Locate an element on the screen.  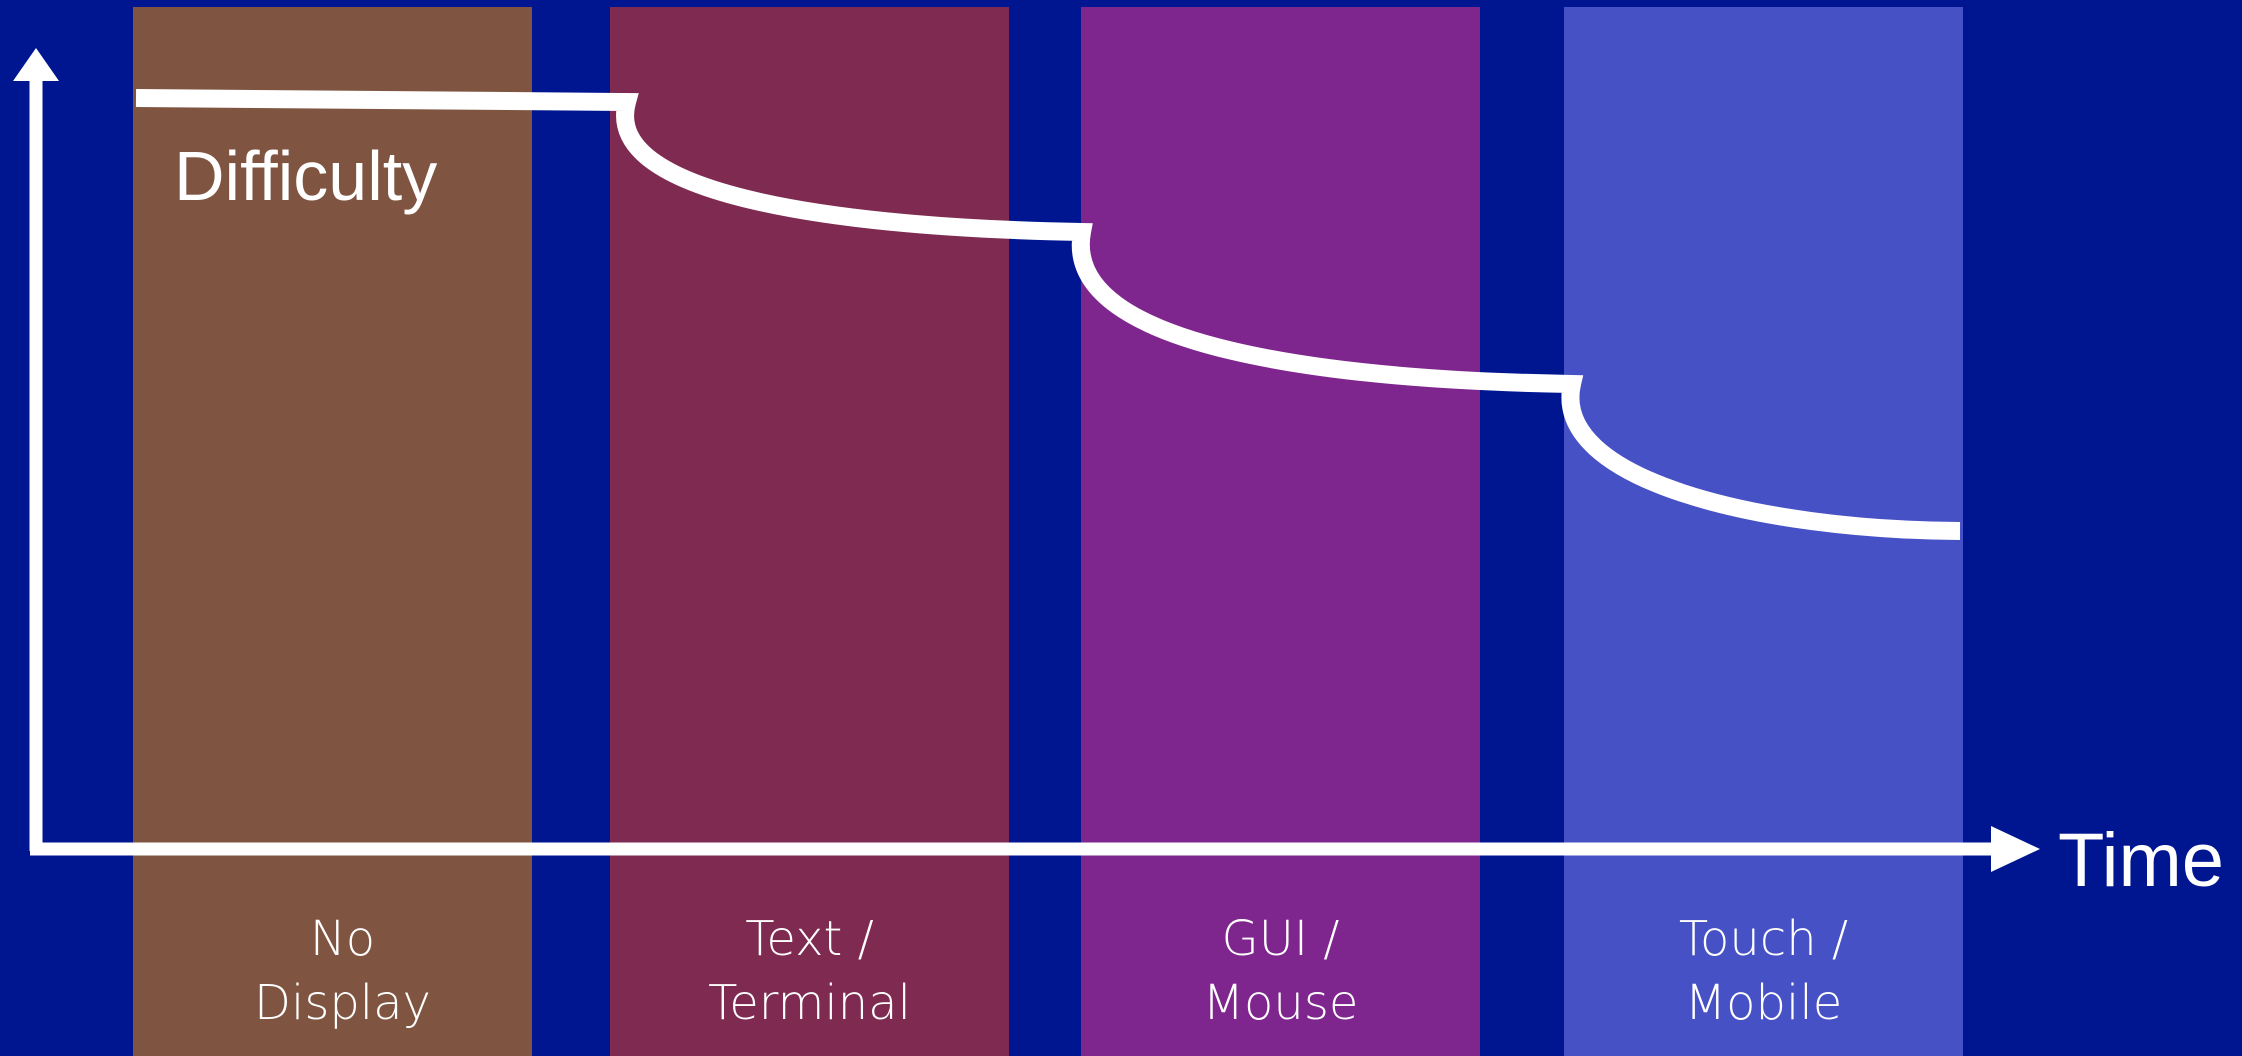
era-label-line1: Text / is located at coordinates (809, 939).